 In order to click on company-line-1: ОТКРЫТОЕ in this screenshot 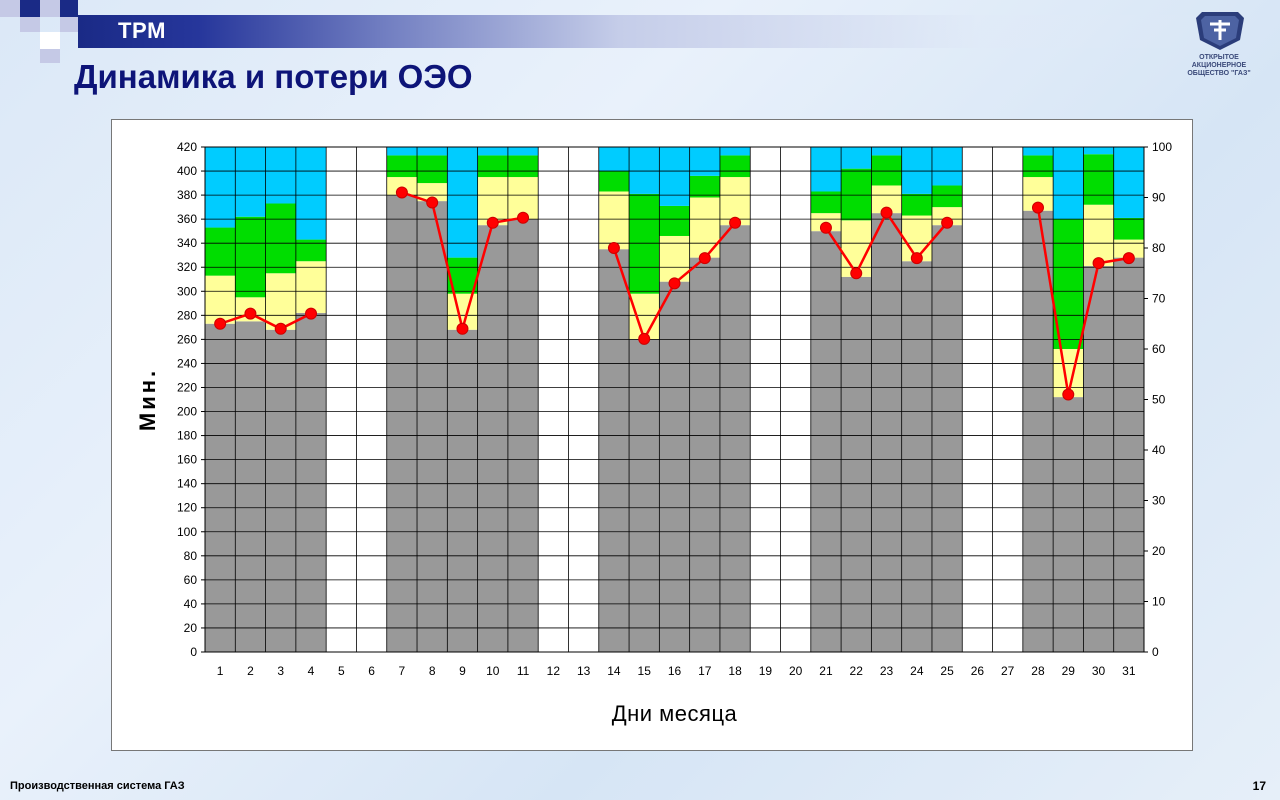, I will do `click(1219, 57)`.